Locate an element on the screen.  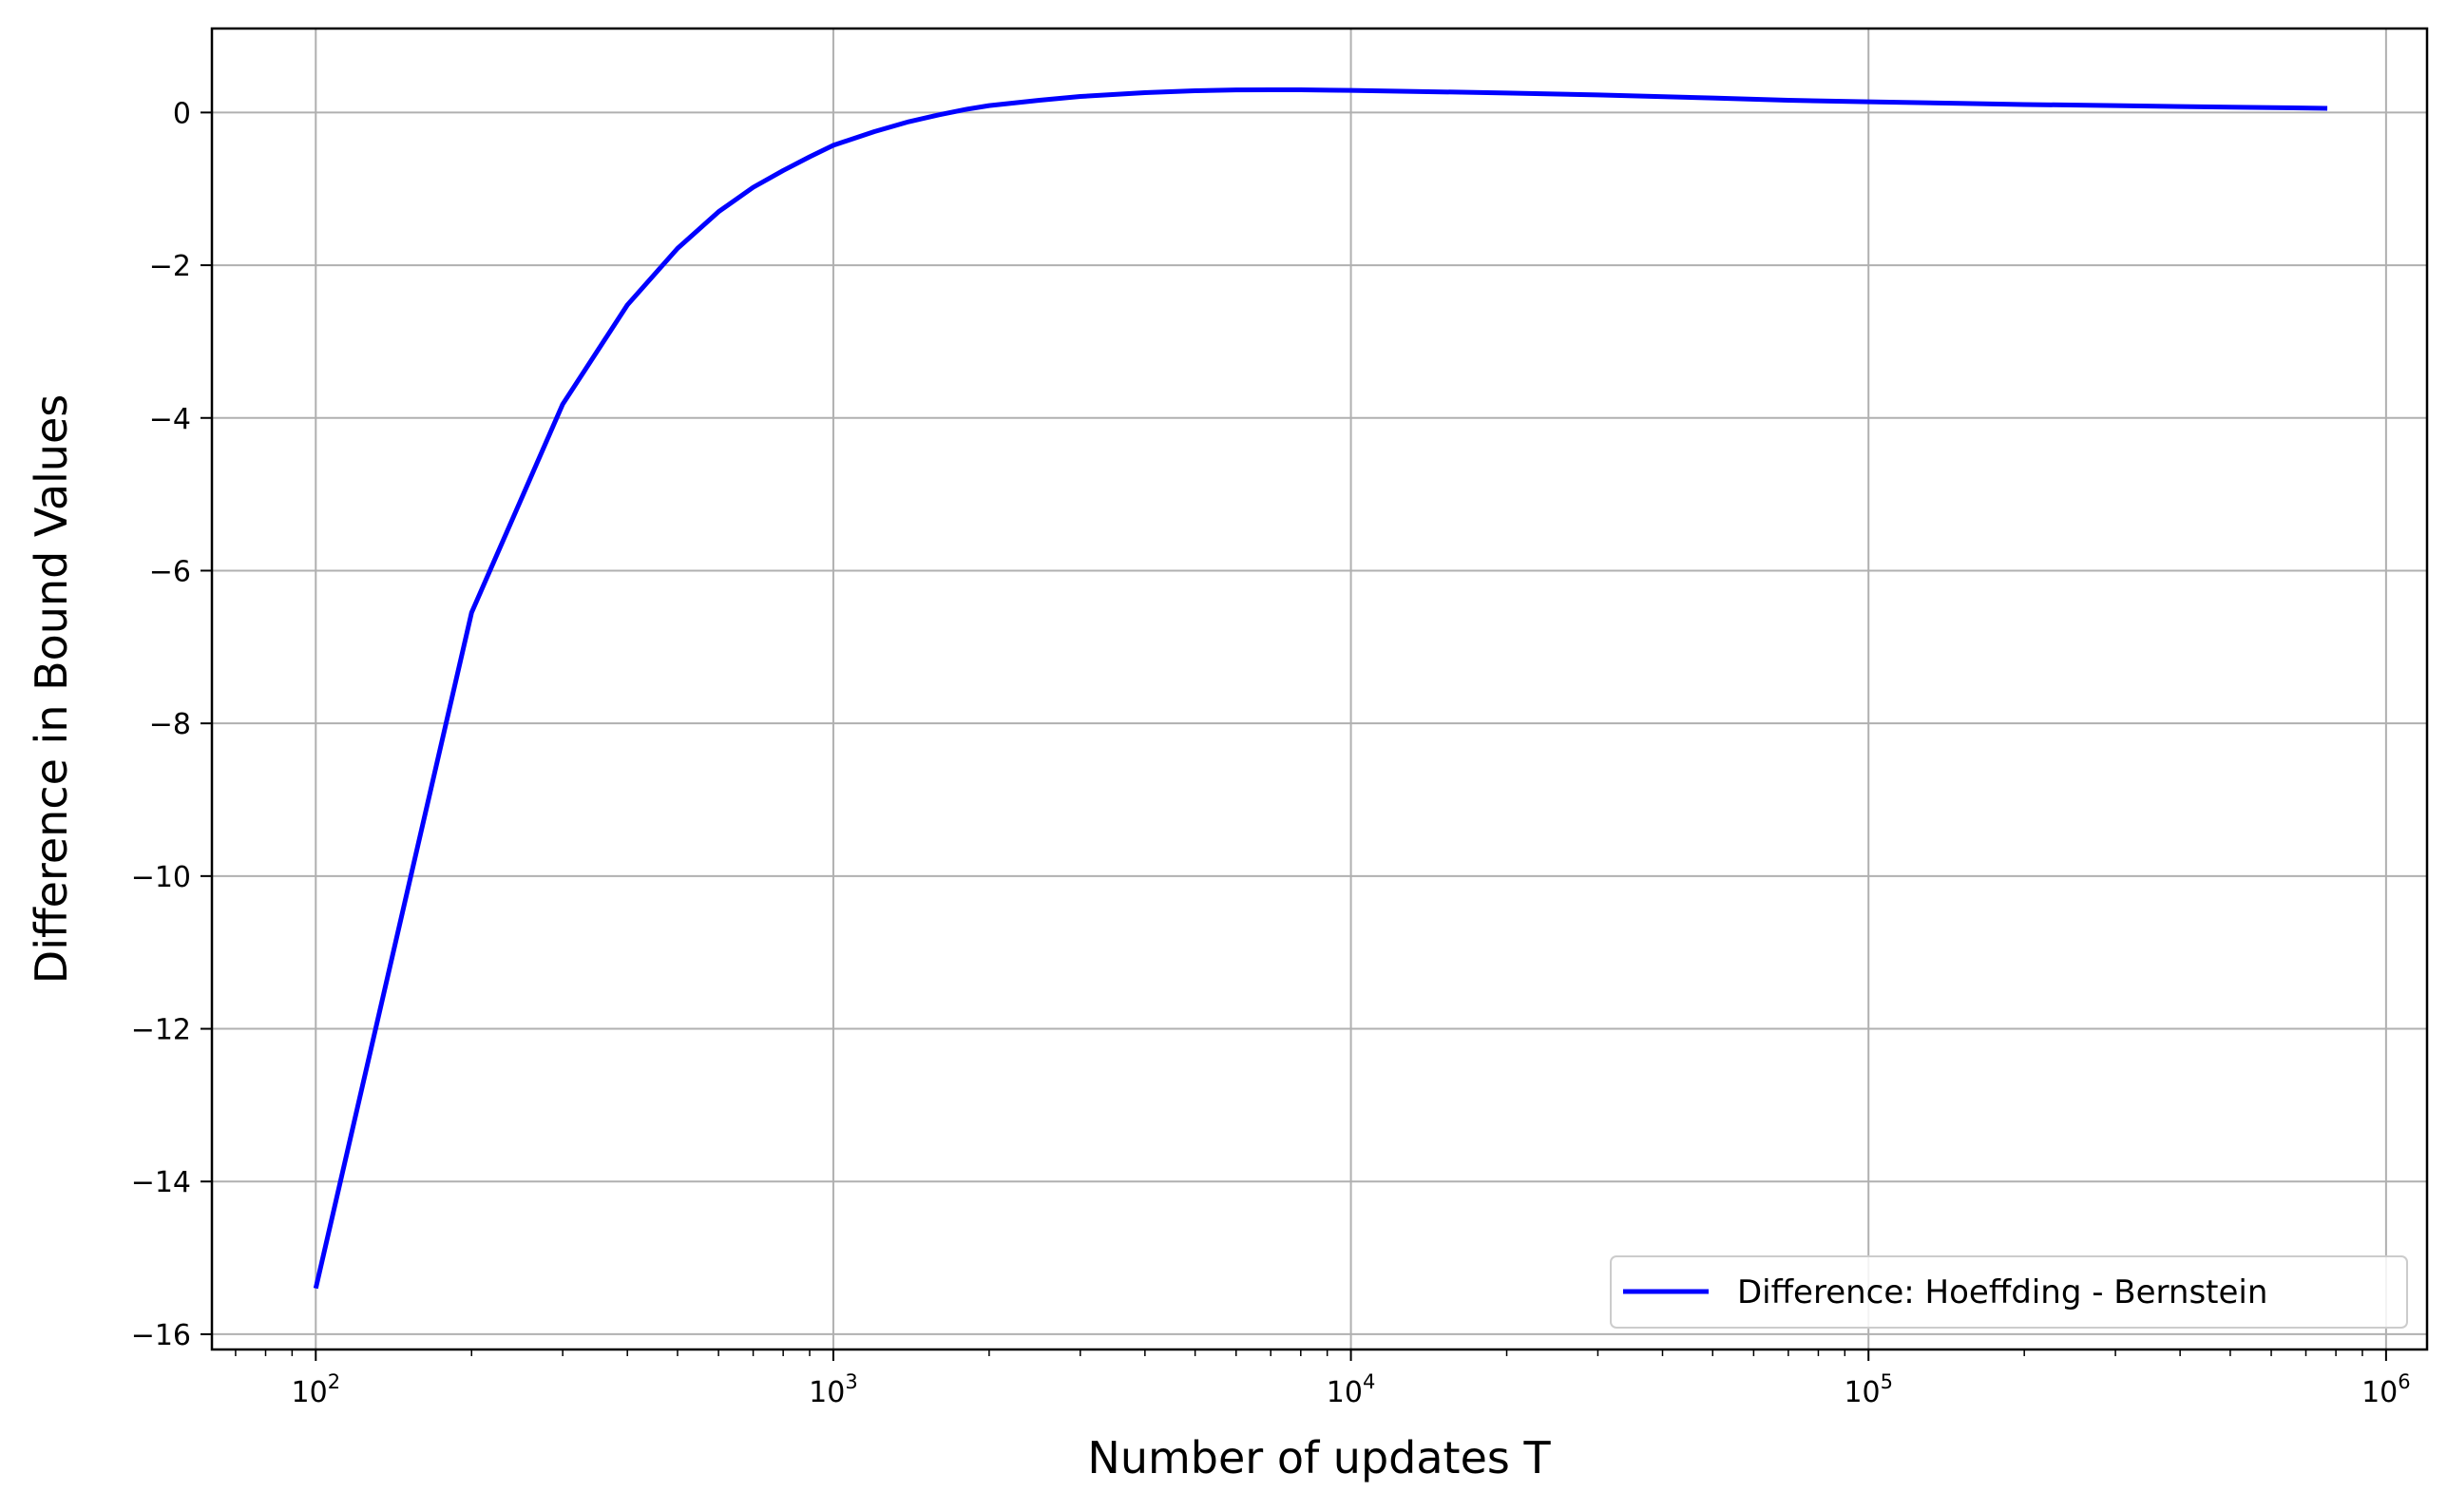
x-tick-label: 10⁵ is located at coordinates (1868, 1389).